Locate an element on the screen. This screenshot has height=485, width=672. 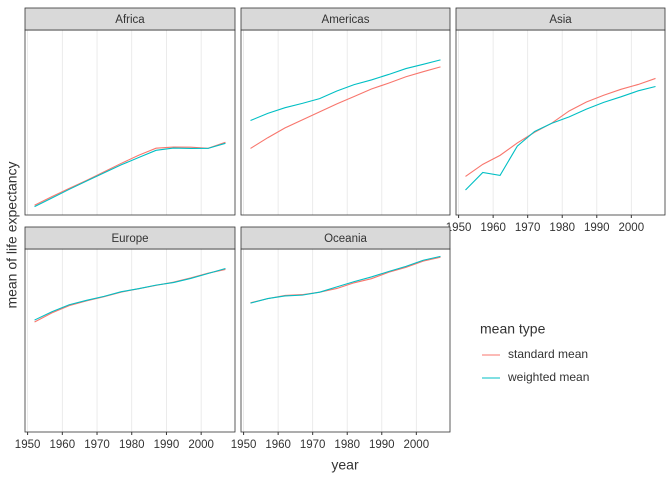
legend-label: standard mean is located at coordinates (548, 354).